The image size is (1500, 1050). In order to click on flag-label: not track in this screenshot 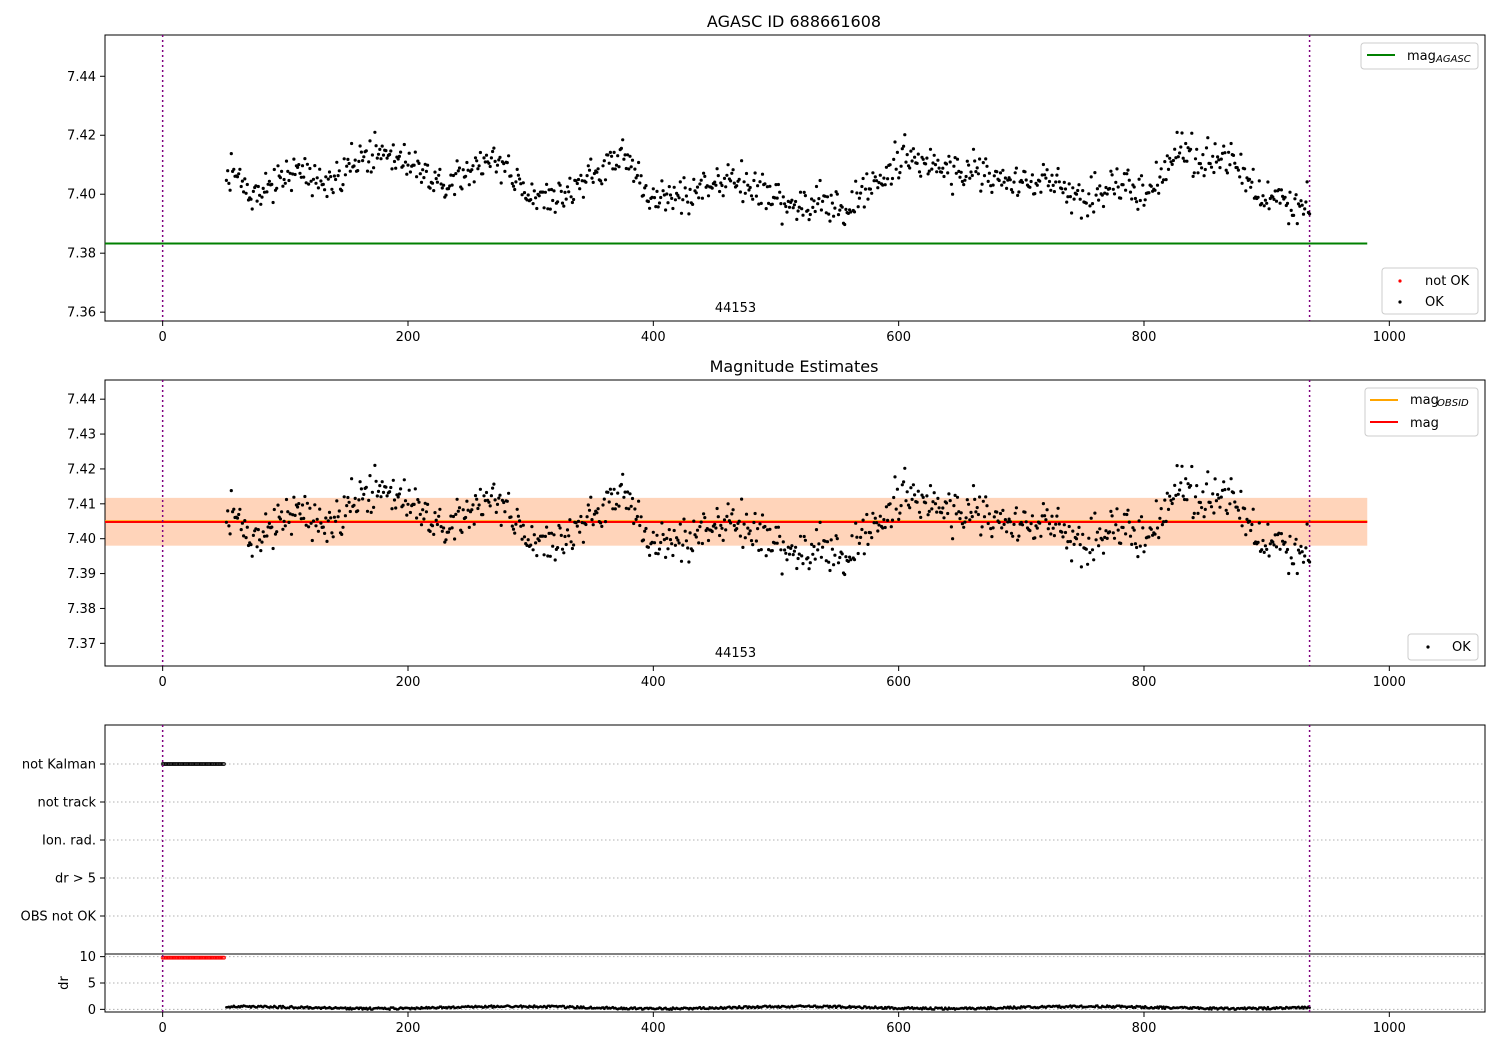, I will do `click(66, 803)`.